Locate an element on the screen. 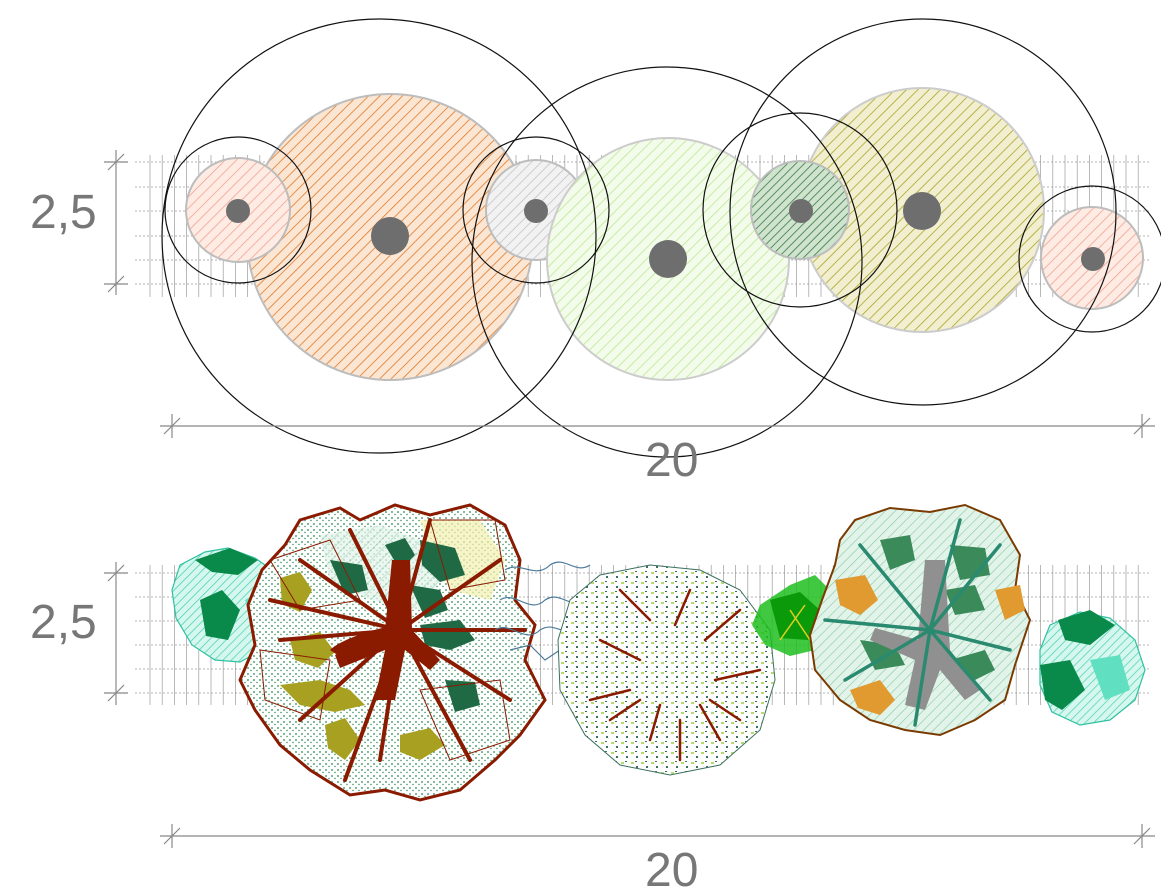  tree-mint-right is located at coordinates (920, 620).